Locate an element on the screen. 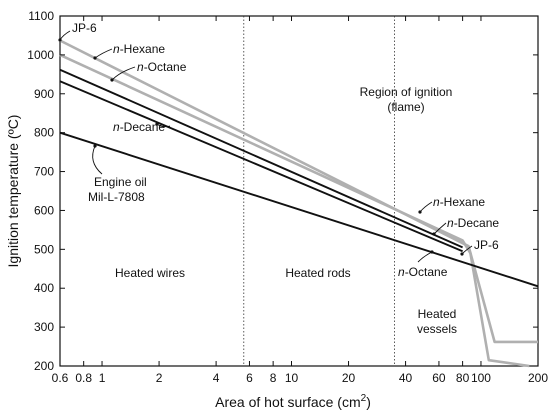 The height and width of the screenshot is (420, 550). leader-engine-oil is located at coordinates (97, 160).